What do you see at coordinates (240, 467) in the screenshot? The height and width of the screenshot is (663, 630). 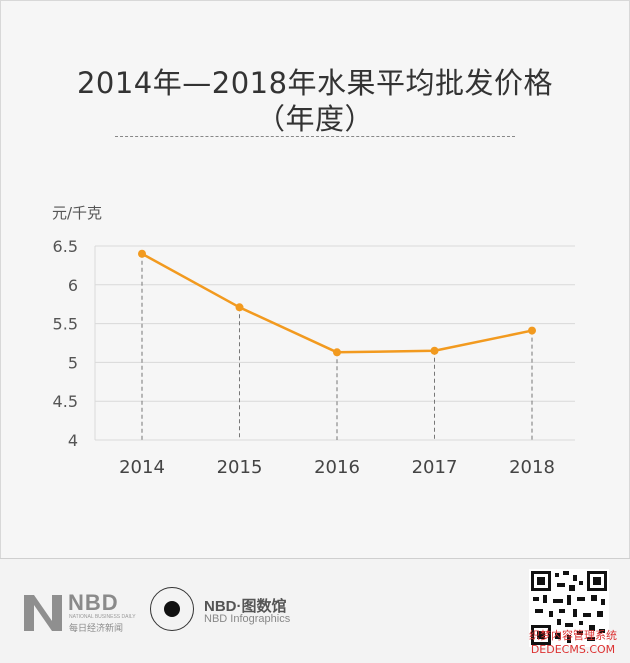 I see `x-tick-1: 2015` at bounding box center [240, 467].